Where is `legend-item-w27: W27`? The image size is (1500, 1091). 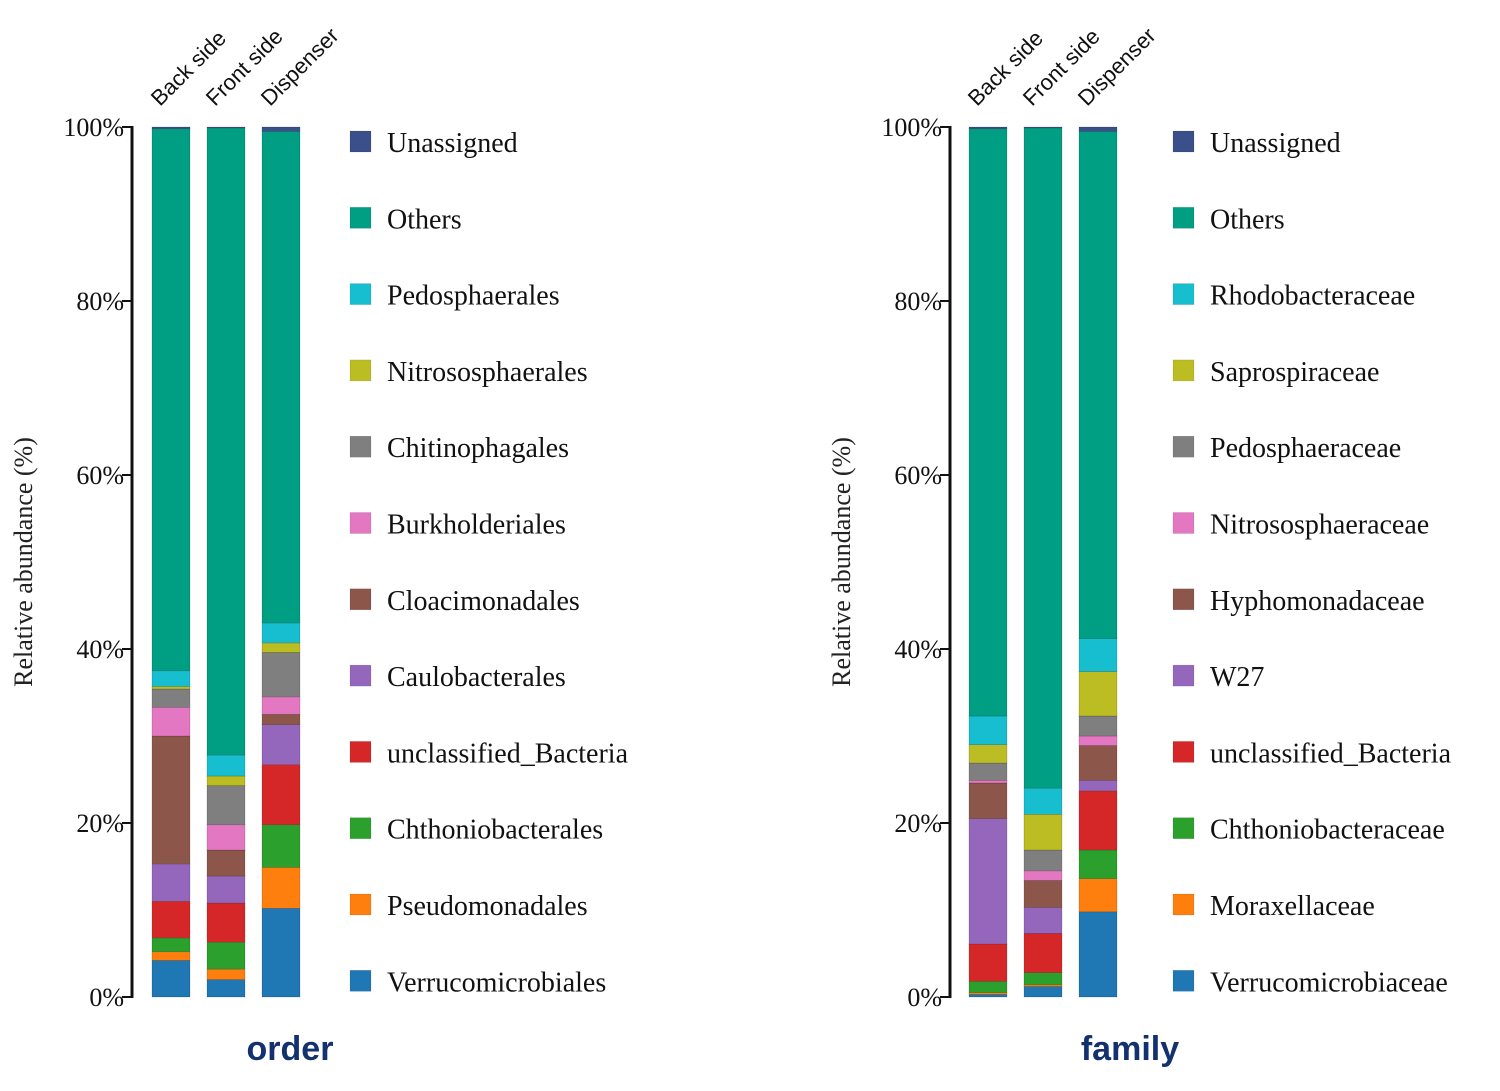 legend-item-w27: W27 is located at coordinates (1218, 677).